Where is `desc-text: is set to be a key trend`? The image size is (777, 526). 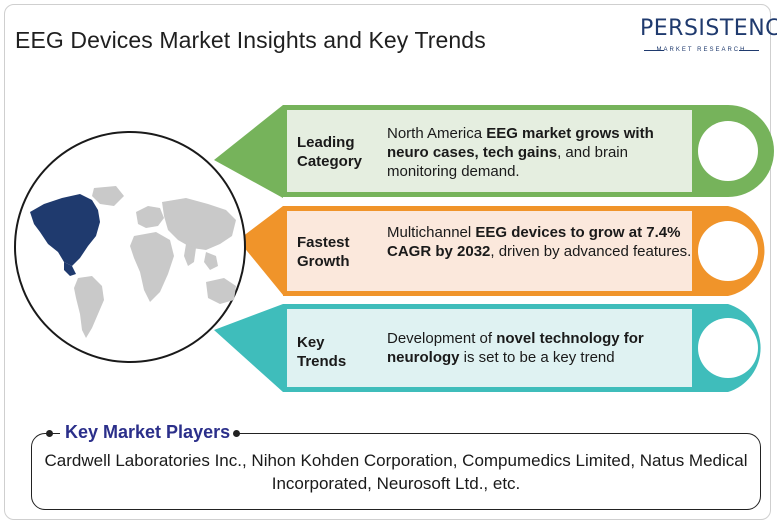 desc-text: is set to be a key trend is located at coordinates (537, 357).